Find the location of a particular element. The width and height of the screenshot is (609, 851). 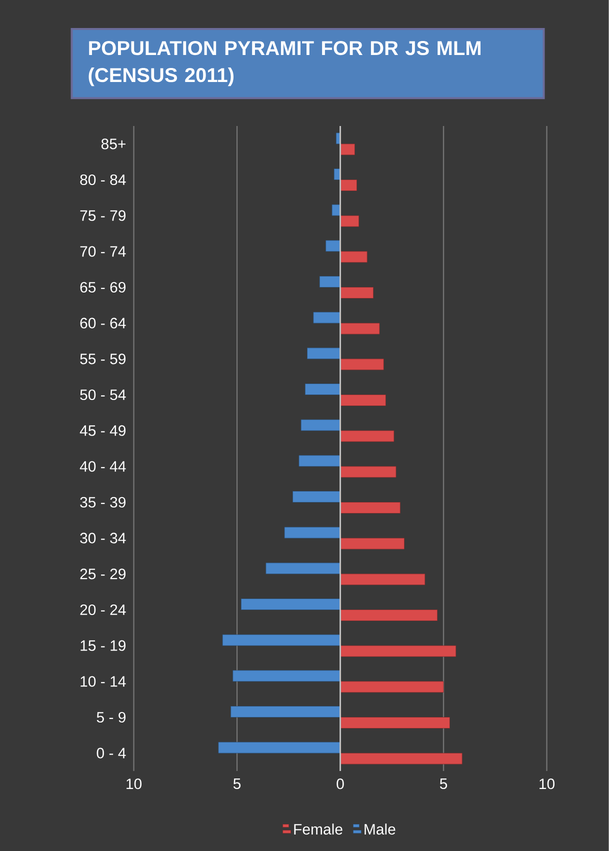

y-tick-label: 85+ is located at coordinates (114, 144).